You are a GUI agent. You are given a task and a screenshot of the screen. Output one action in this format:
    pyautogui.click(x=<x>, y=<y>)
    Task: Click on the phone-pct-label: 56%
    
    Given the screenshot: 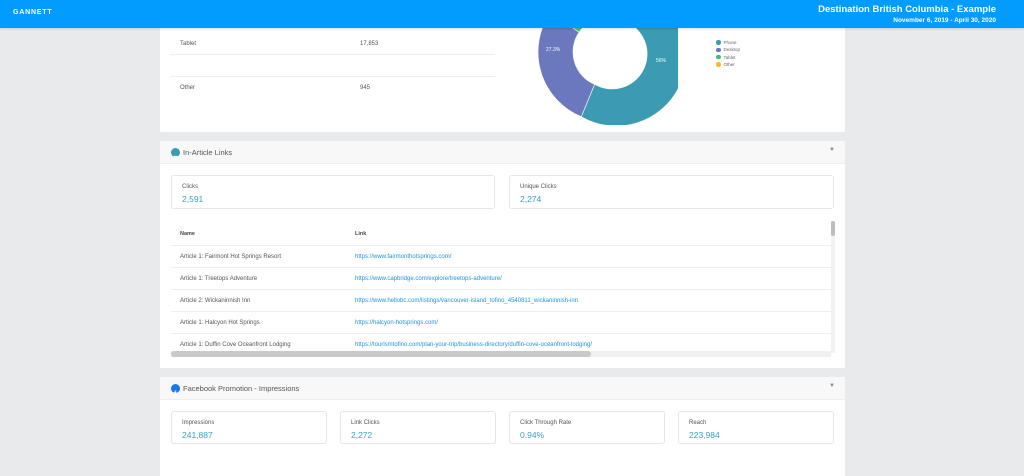 What is the action you would take?
    pyautogui.click(x=661, y=61)
    